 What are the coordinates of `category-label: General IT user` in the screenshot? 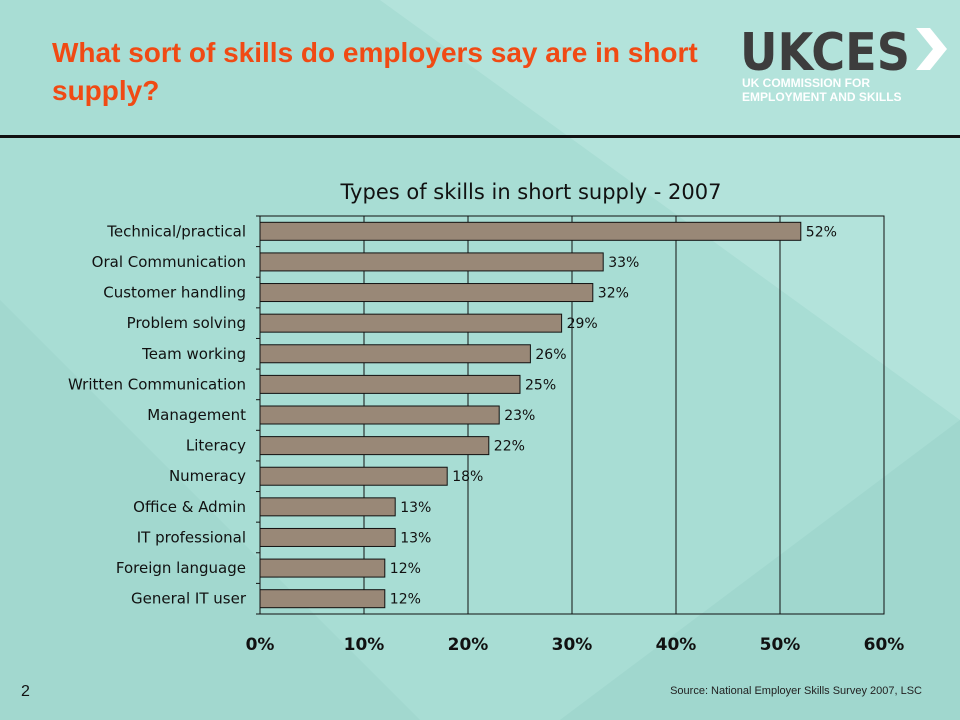 It's located at (189, 599).